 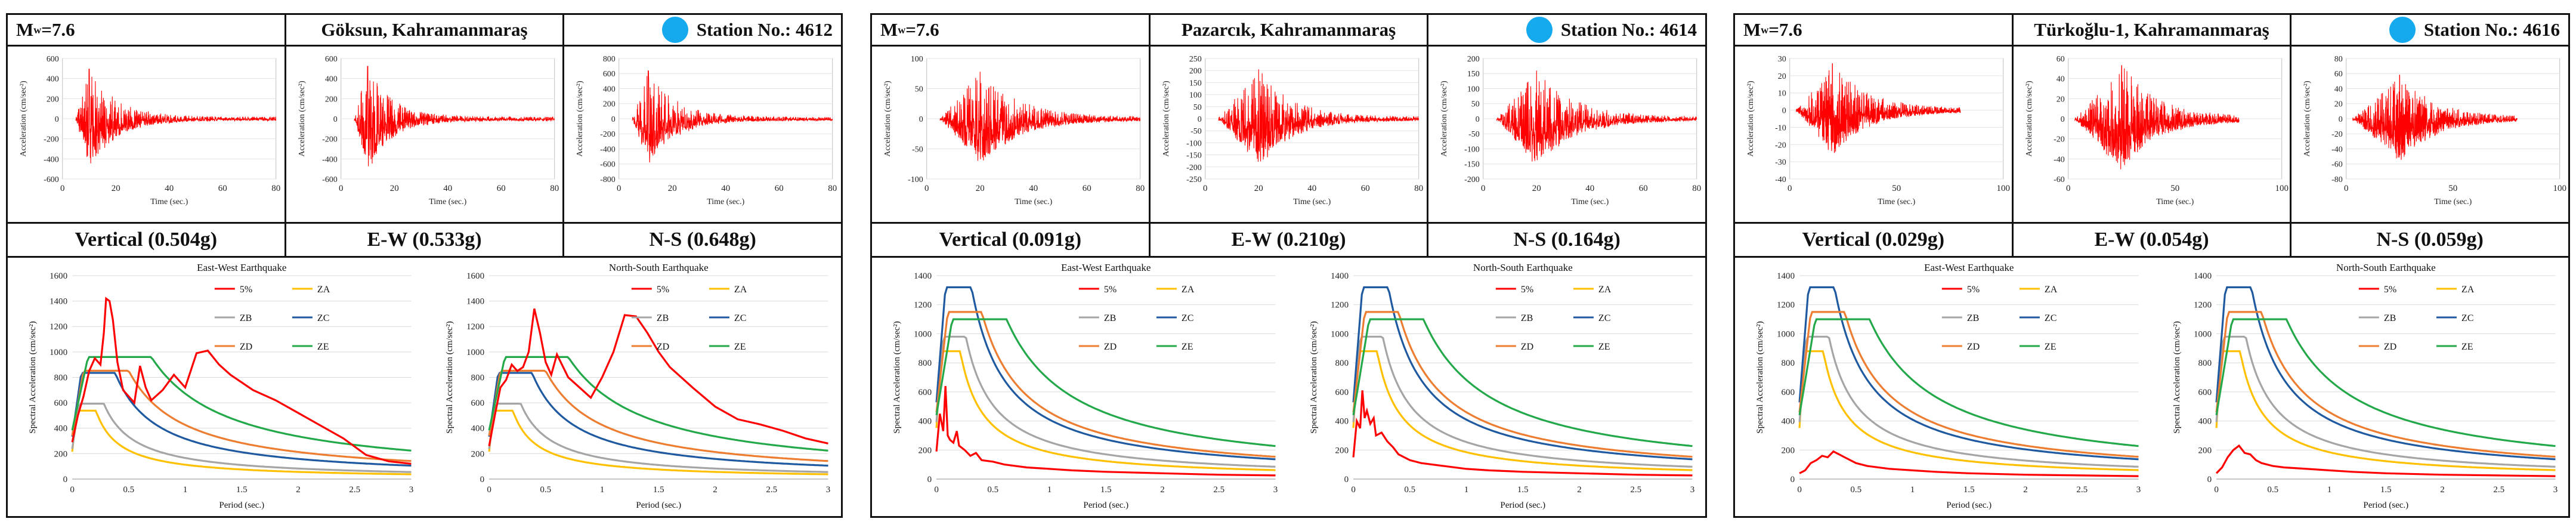 I want to click on magnitude-prefix: M, so click(x=889, y=29).